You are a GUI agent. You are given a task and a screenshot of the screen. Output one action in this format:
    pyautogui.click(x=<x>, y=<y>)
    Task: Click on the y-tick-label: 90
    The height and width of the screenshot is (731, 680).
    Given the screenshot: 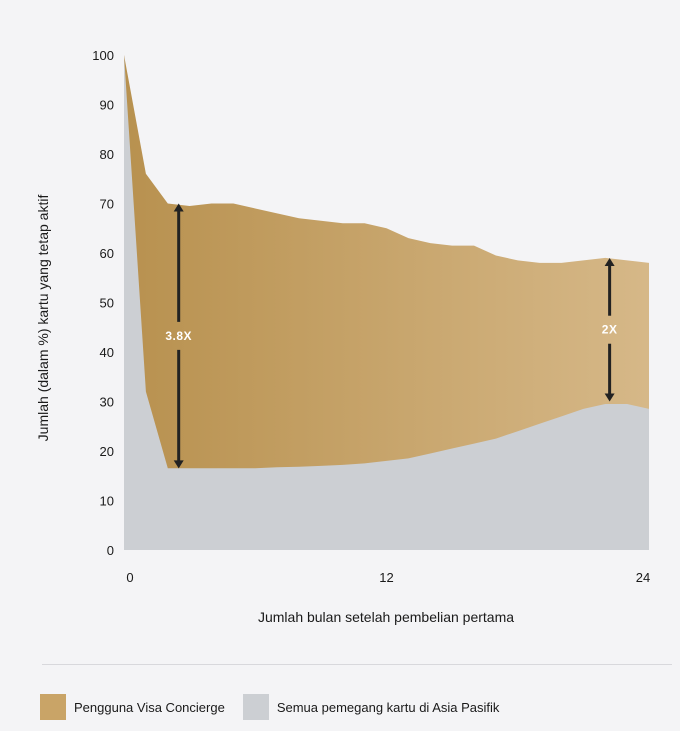 What is the action you would take?
    pyautogui.click(x=107, y=105)
    